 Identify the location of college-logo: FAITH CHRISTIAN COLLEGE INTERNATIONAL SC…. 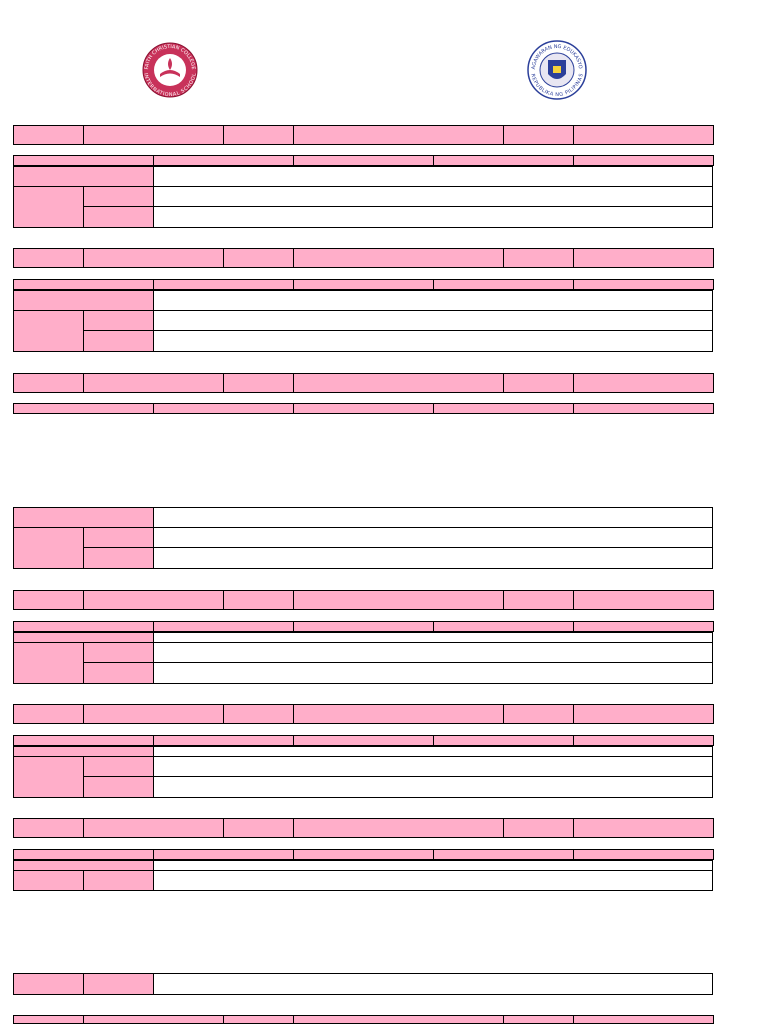
(170, 70).